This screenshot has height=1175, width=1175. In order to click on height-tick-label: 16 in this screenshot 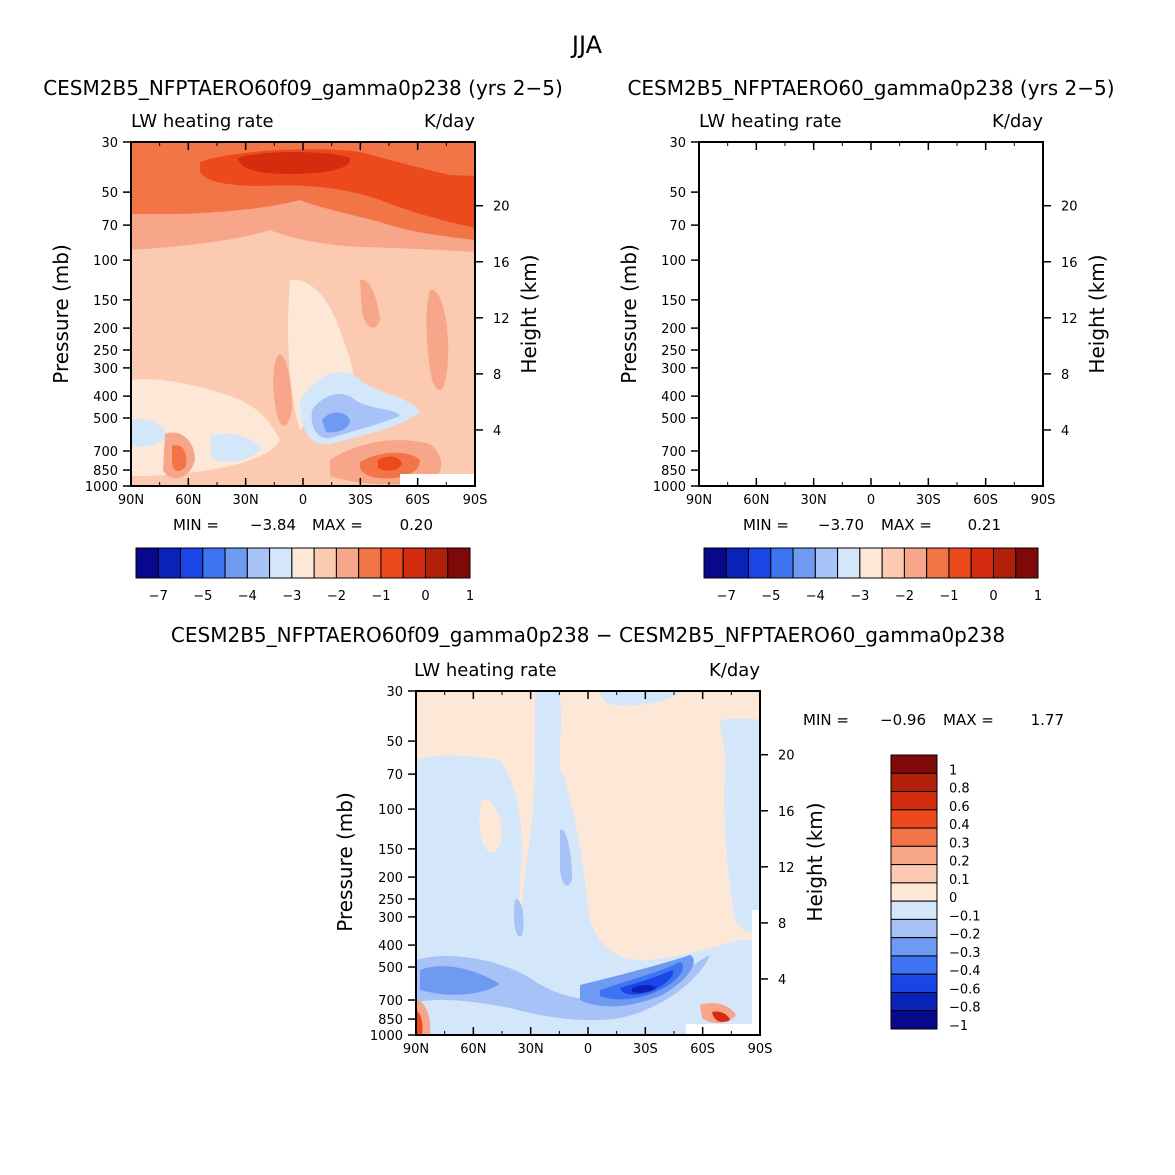, I will do `click(786, 812)`.